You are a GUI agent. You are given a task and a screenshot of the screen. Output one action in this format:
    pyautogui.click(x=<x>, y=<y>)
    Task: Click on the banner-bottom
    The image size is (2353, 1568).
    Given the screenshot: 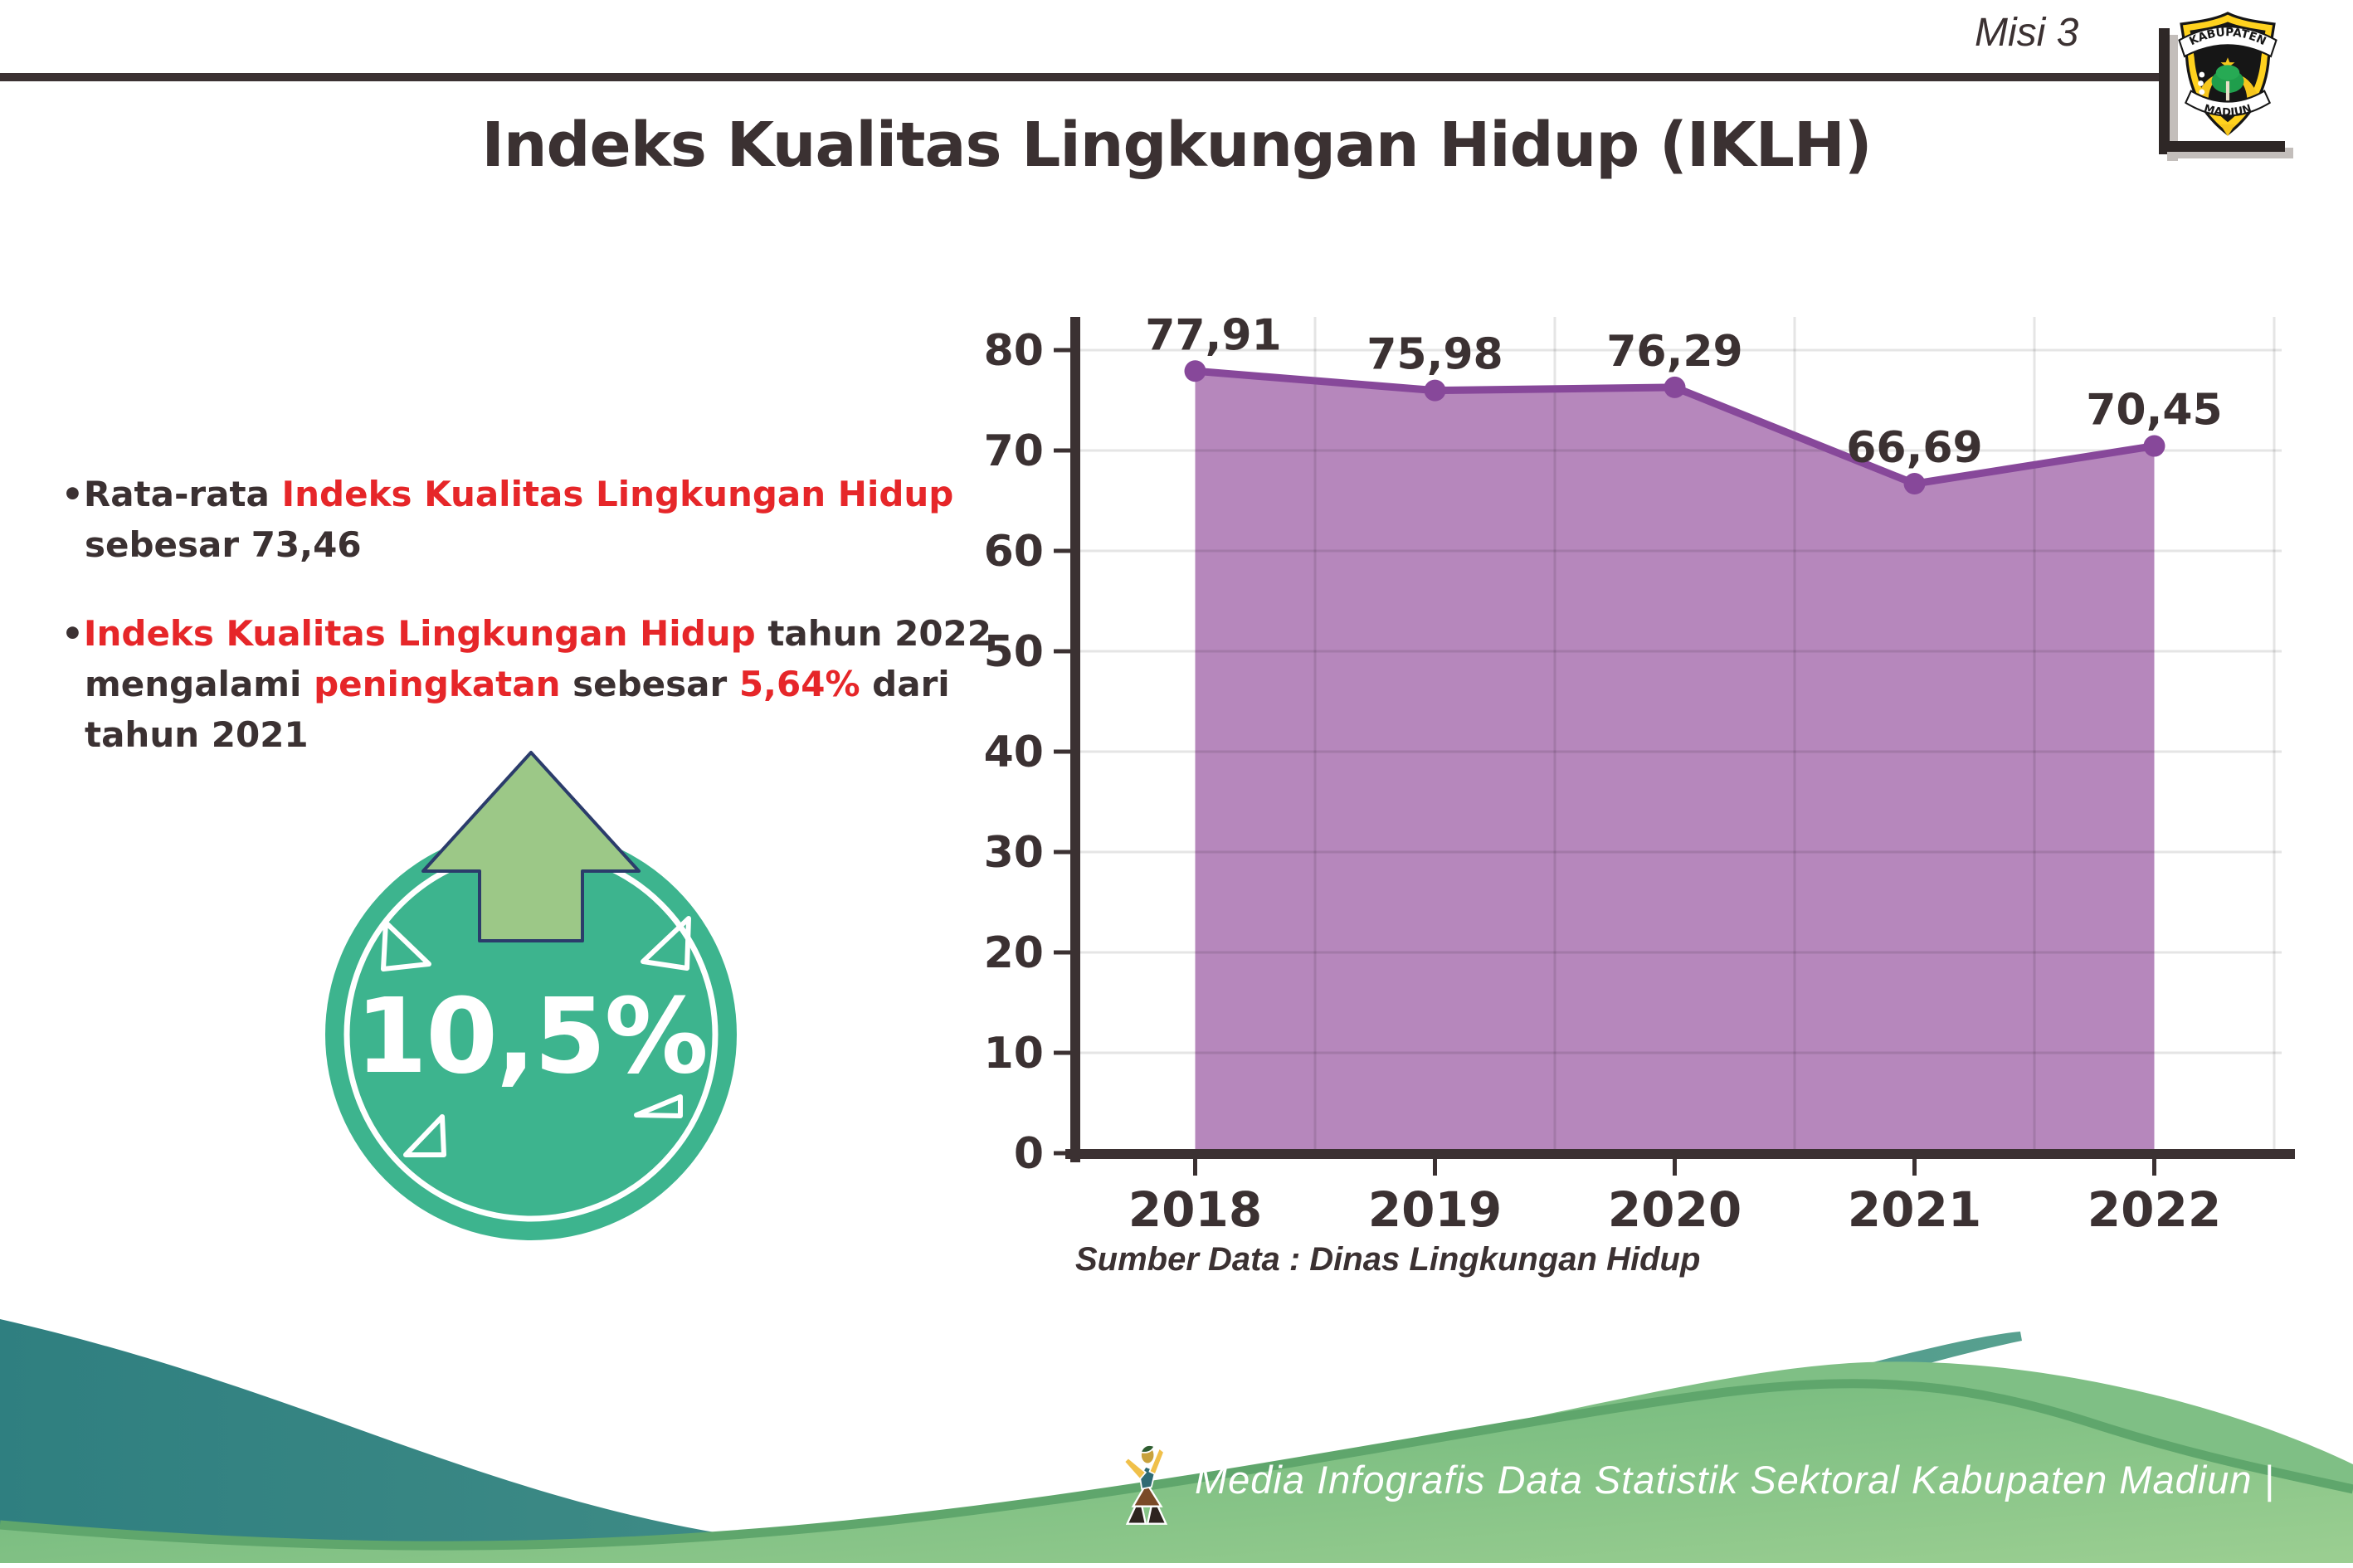 What is the action you would take?
    pyautogui.click(x=2228, y=103)
    